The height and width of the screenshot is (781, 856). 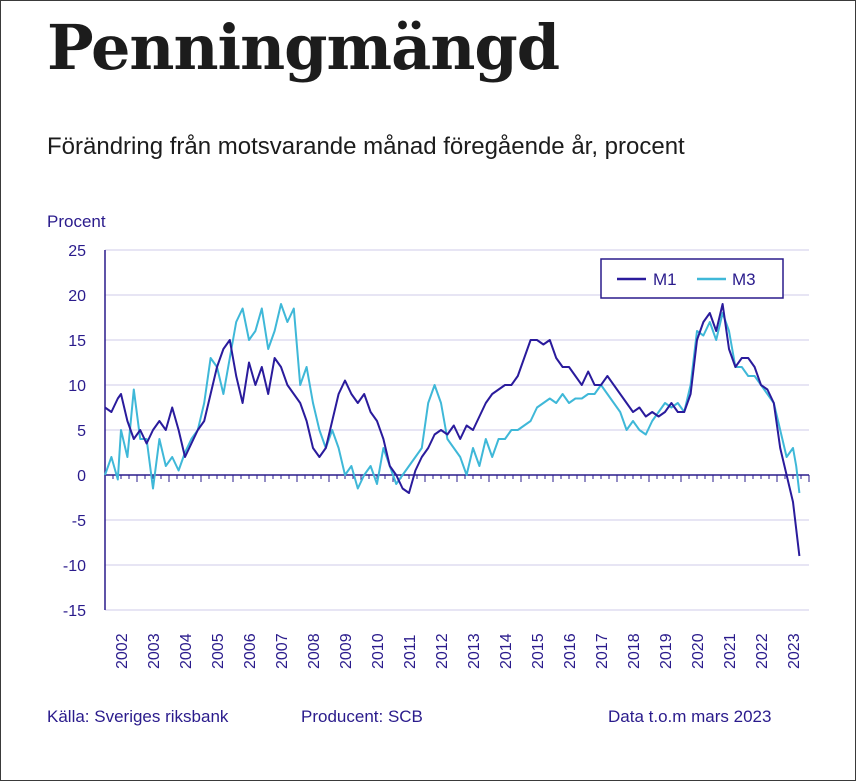 What do you see at coordinates (538, 651) in the screenshot?
I see `x-tick-label: 2015` at bounding box center [538, 651].